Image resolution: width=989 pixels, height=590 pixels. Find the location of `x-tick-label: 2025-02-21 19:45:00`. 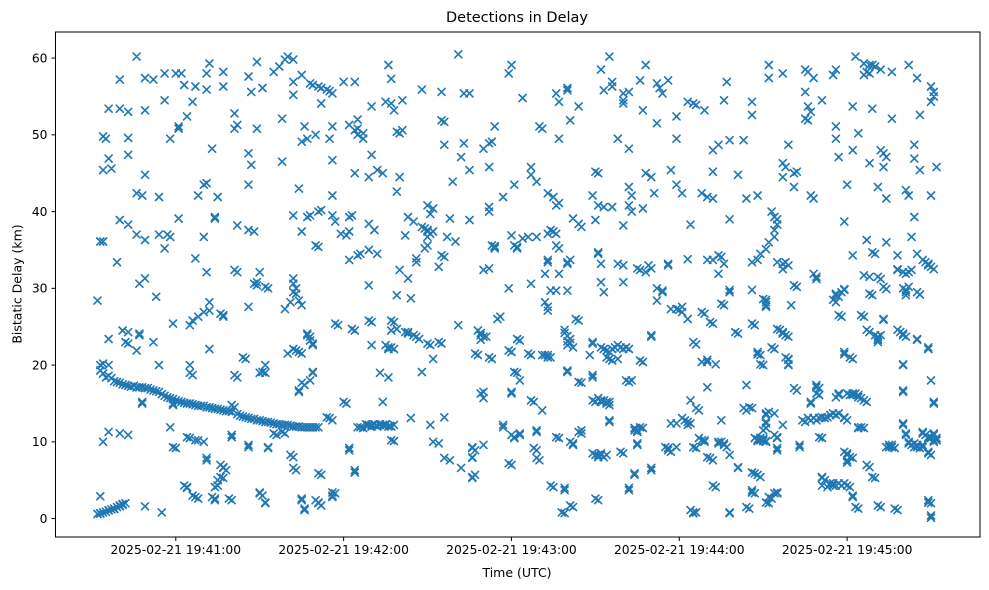

x-tick-label: 2025-02-21 19:45:00 is located at coordinates (847, 550).